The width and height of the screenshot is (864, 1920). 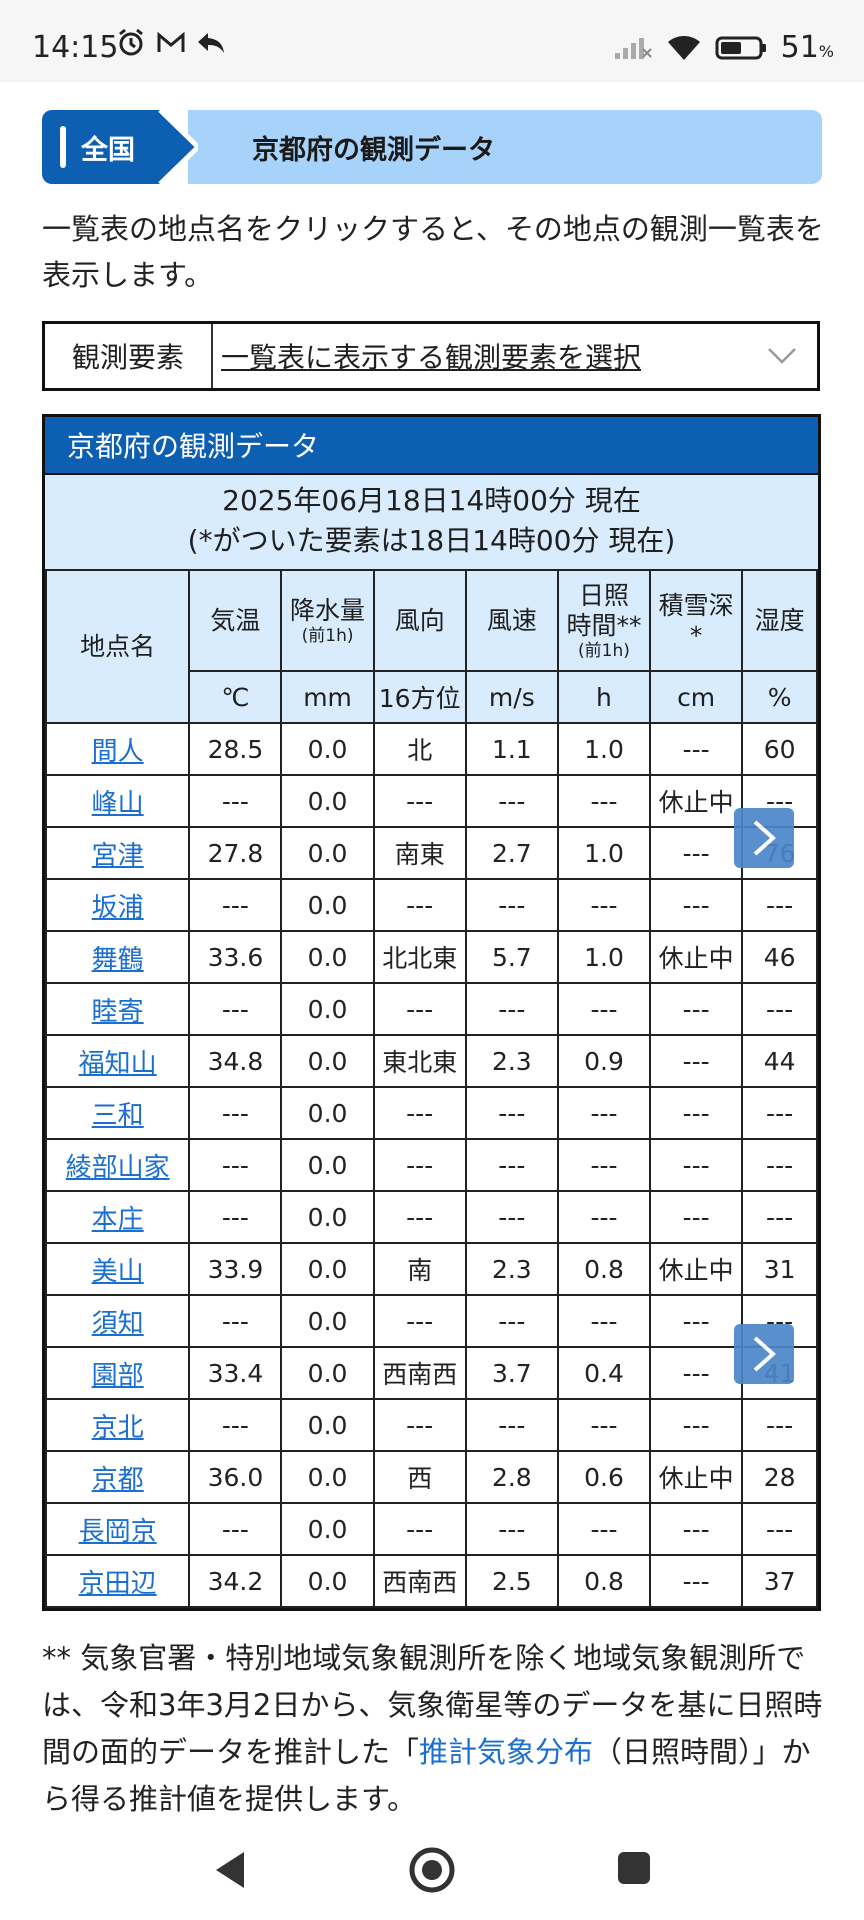 What do you see at coordinates (779, 957) in the screenshot?
I see `table-cell: 46` at bounding box center [779, 957].